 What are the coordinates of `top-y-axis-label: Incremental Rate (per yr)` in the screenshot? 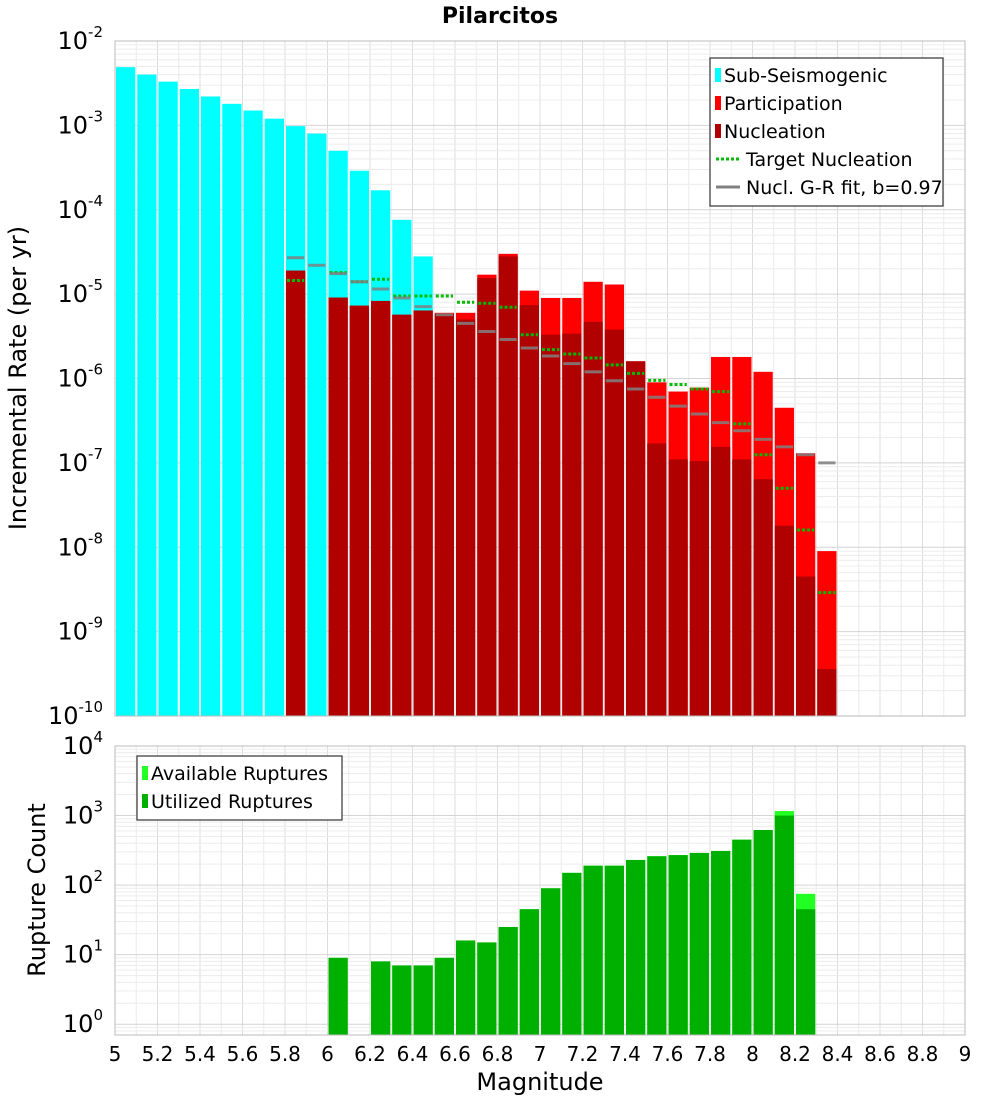 It's located at (18, 378).